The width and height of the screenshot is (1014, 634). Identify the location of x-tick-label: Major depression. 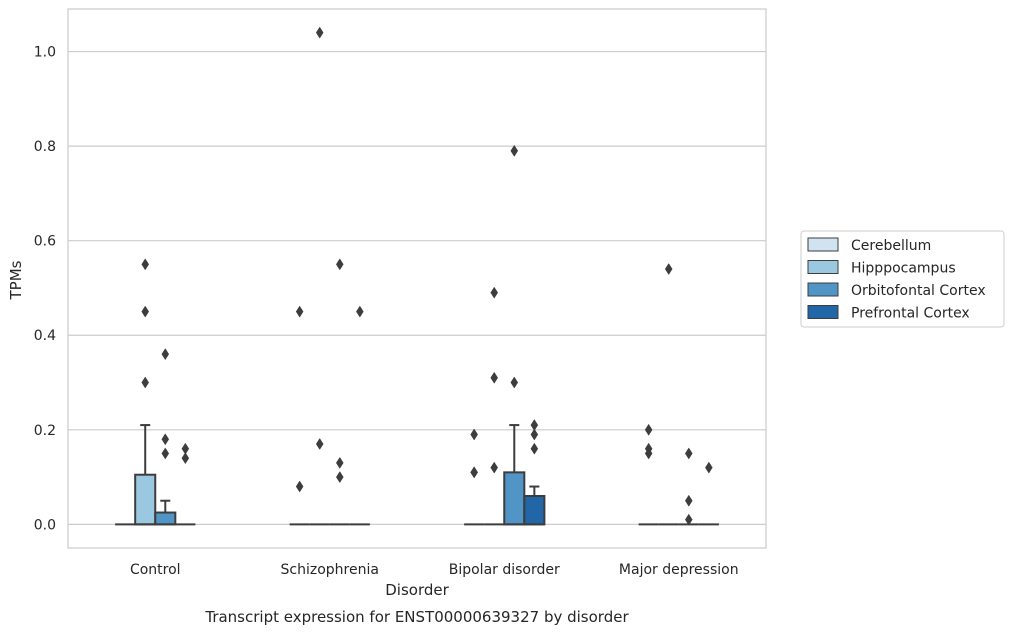
(679, 570).